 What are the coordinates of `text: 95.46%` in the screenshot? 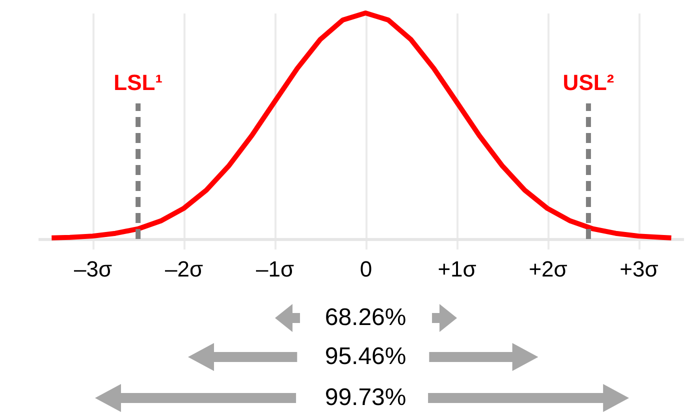 It's located at (366, 357).